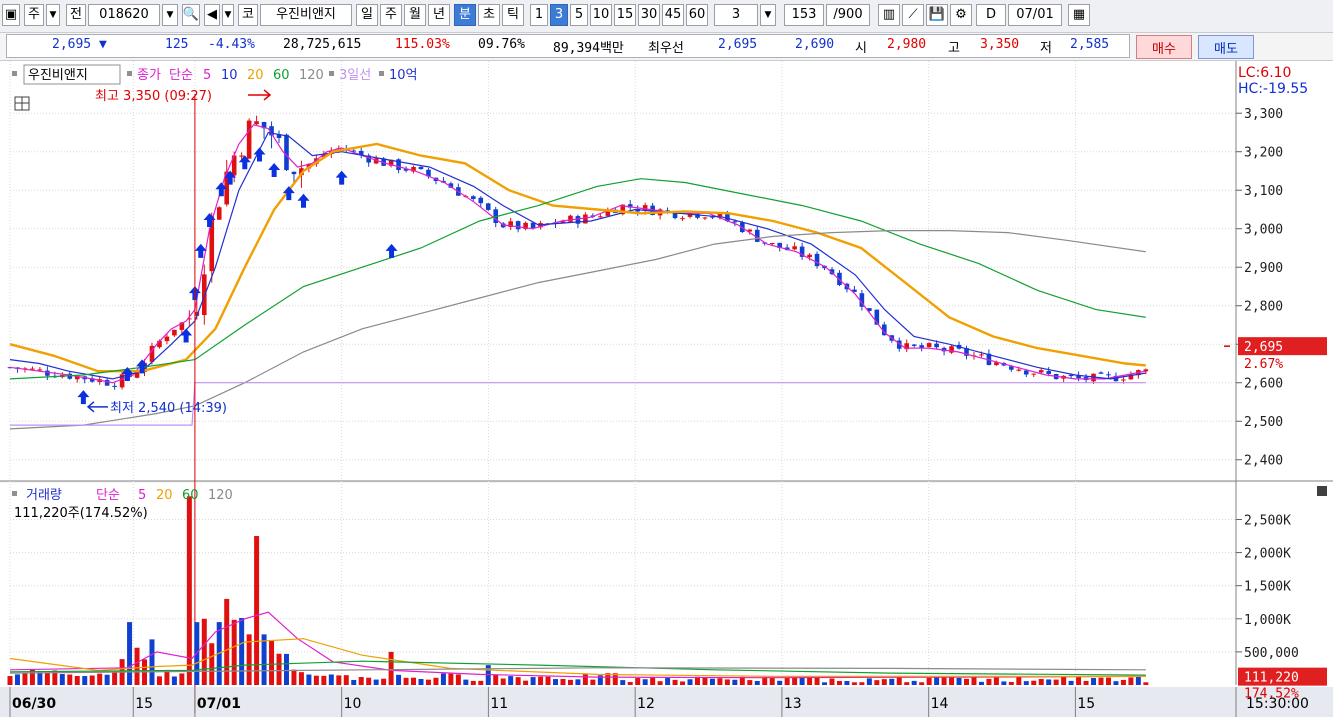  What do you see at coordinates (353, 704) in the screenshot?
I see `x-tick-label: 10` at bounding box center [353, 704].